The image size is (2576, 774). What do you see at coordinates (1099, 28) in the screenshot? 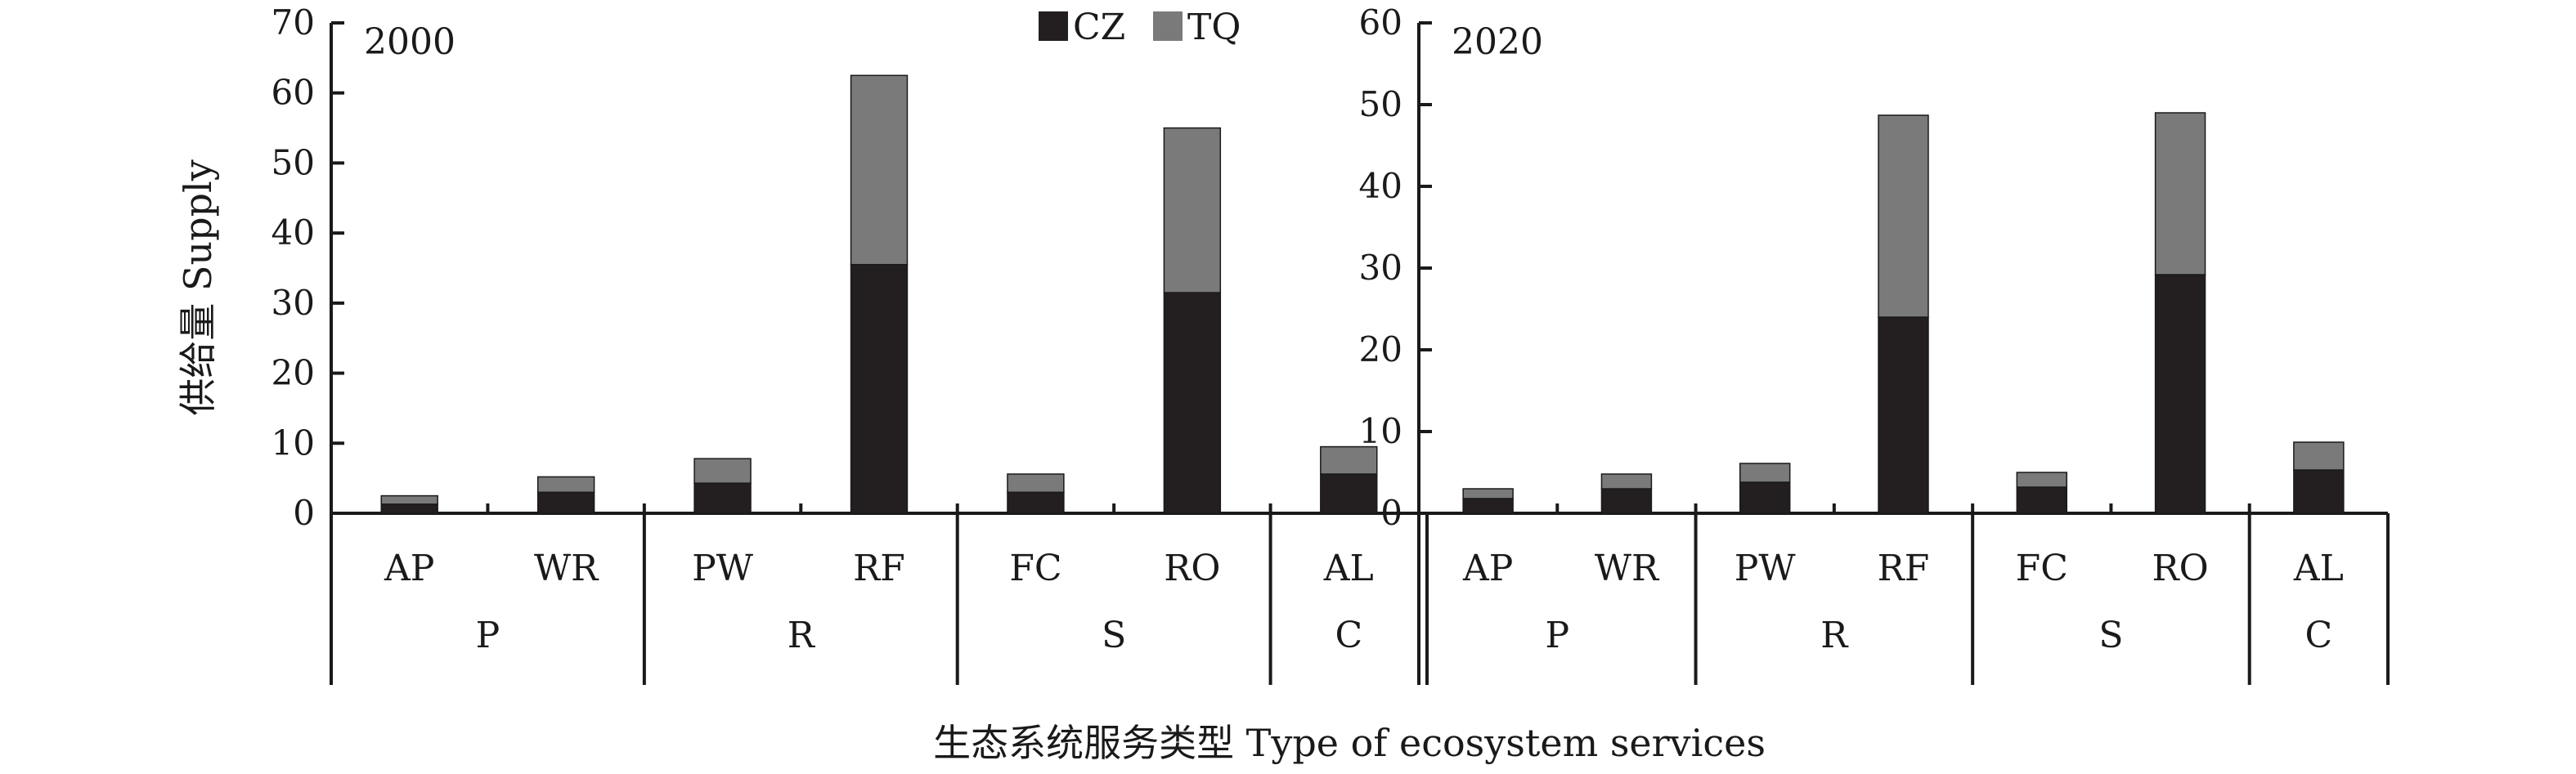
I see `legend-label-cz: CZ` at bounding box center [1099, 28].